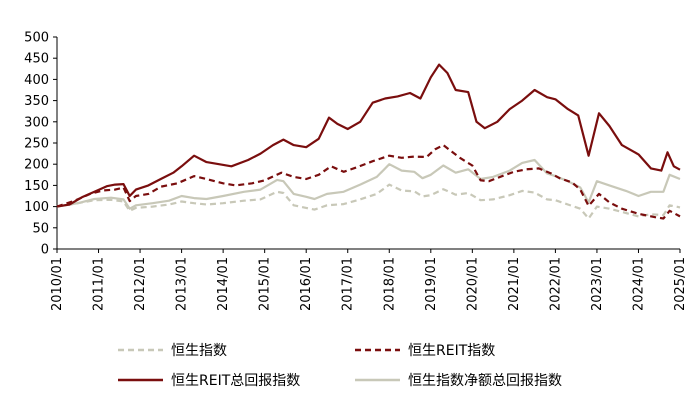 Image resolution: width=700 pixels, height=402 pixels. What do you see at coordinates (389, 284) in the screenshot?
I see `x-tick-label: 2018/01` at bounding box center [389, 284].